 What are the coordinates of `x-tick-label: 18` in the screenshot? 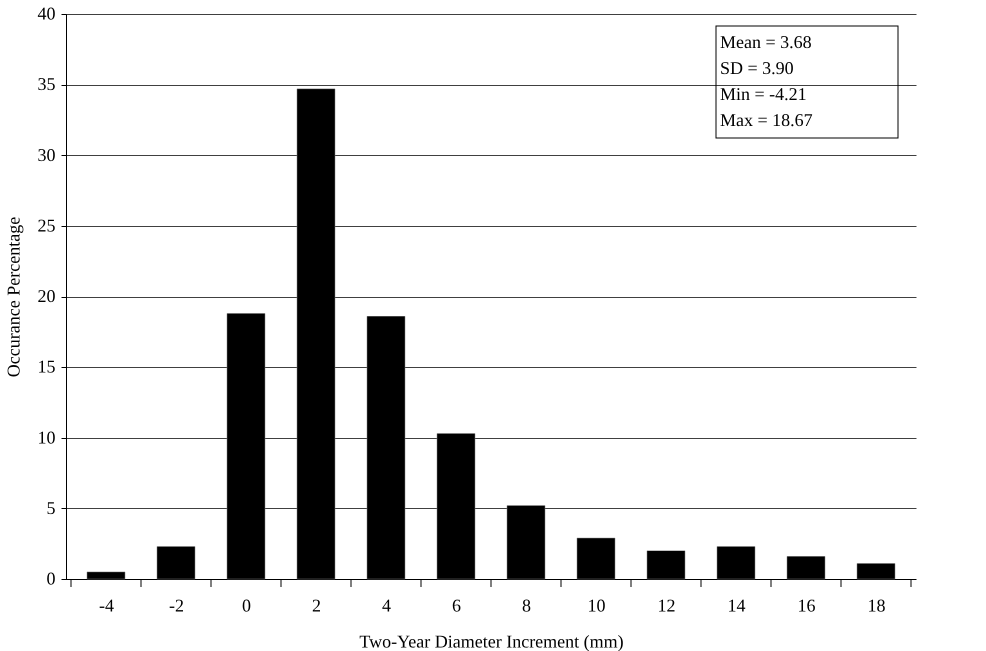 It's located at (877, 606).